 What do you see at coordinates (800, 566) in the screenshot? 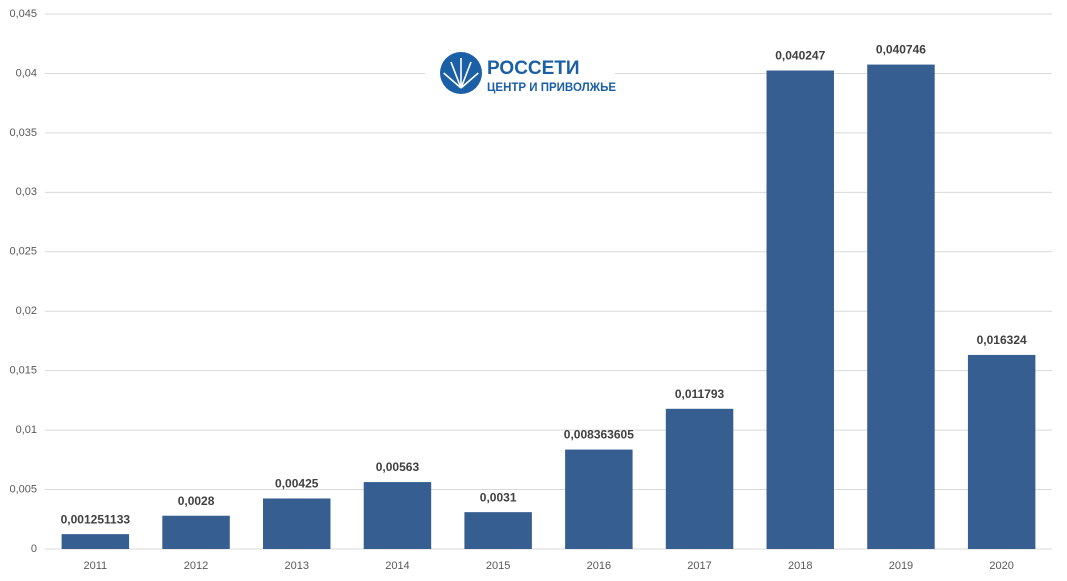
I see `x-tick-label: 2018` at bounding box center [800, 566].